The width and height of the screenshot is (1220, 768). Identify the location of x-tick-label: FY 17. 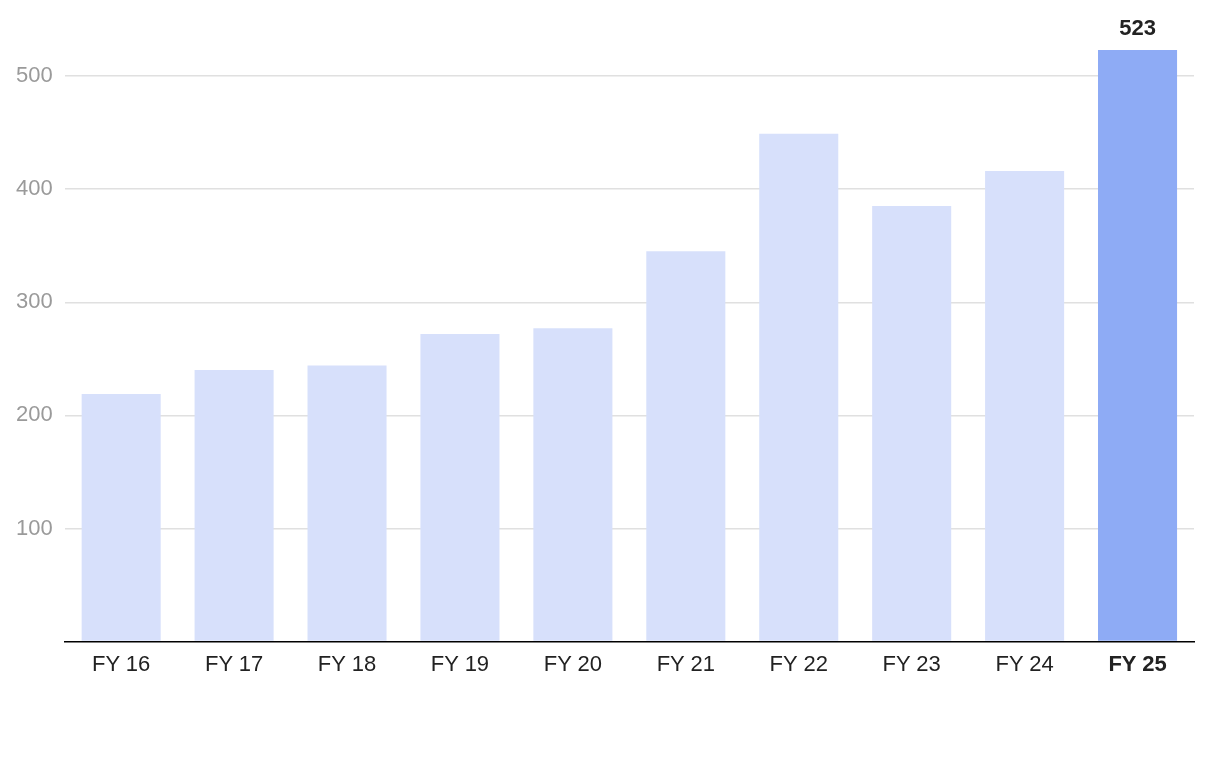
(234, 663).